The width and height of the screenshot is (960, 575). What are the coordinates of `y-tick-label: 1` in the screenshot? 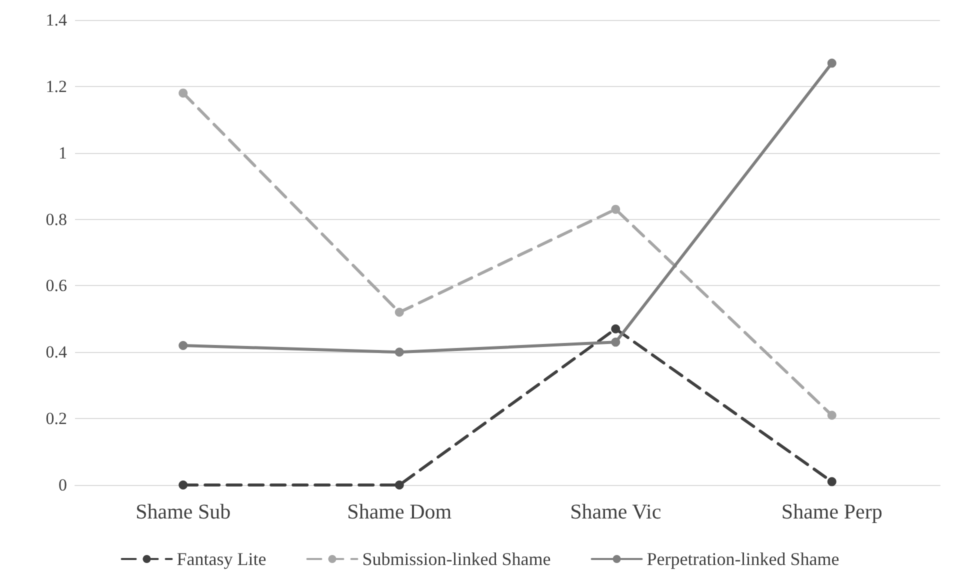 It's located at (62, 152).